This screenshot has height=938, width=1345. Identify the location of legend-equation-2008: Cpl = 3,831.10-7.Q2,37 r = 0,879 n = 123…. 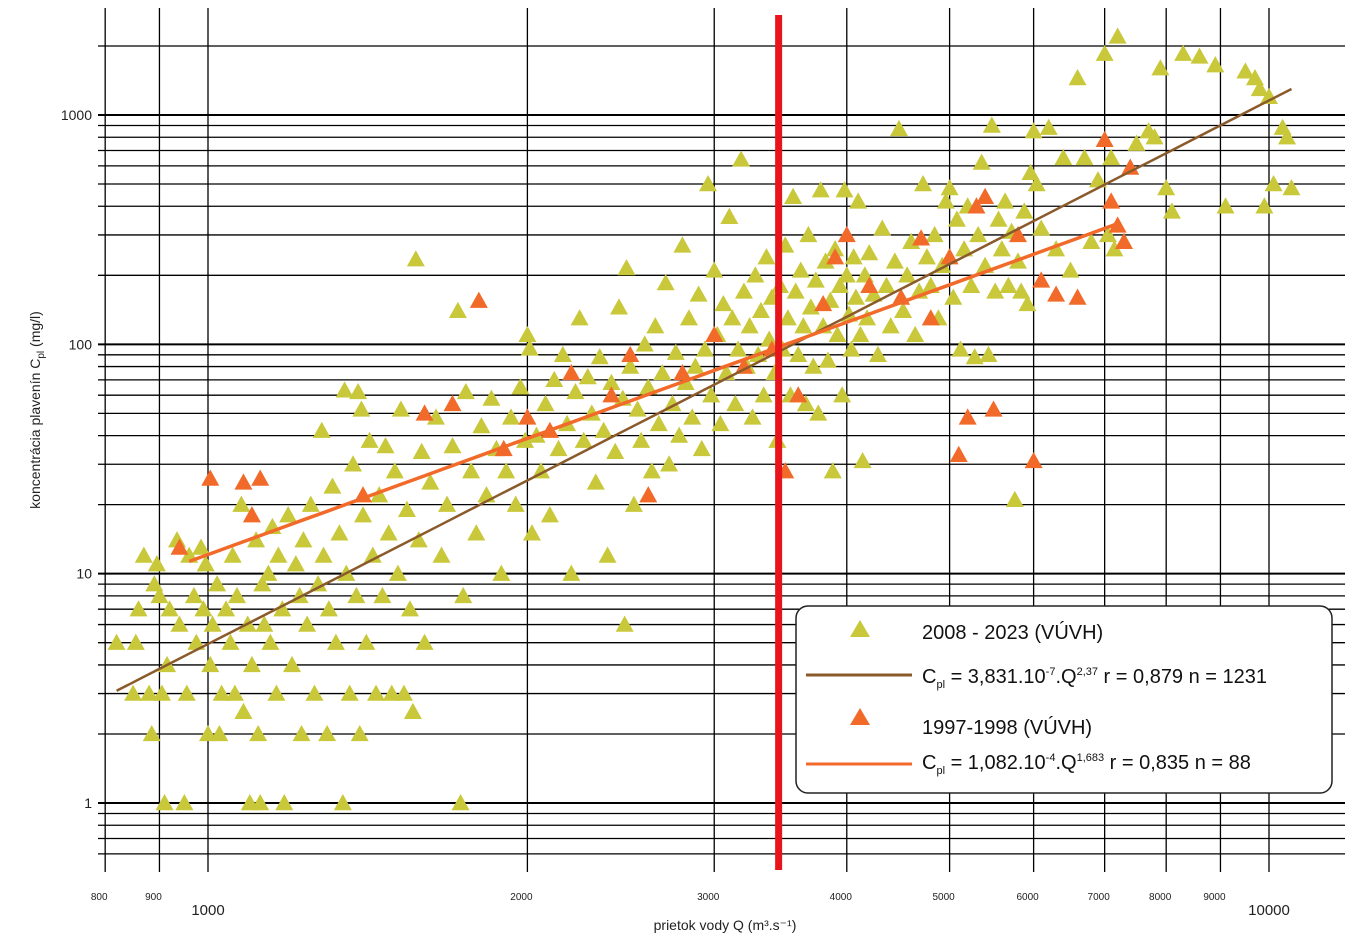
(1094, 678).